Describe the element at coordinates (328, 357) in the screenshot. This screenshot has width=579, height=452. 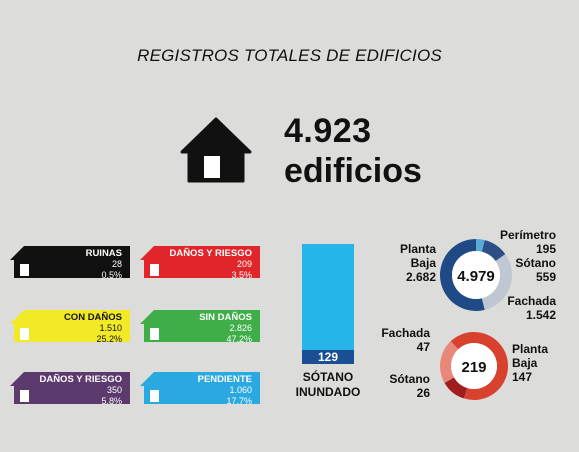
I see `sotano-value: 129` at that location.